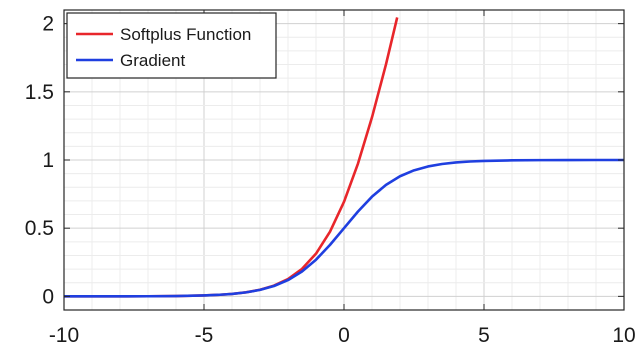 The height and width of the screenshot is (351, 637). Describe the element at coordinates (48, 296) in the screenshot. I see `y-tick-label: 0` at that location.